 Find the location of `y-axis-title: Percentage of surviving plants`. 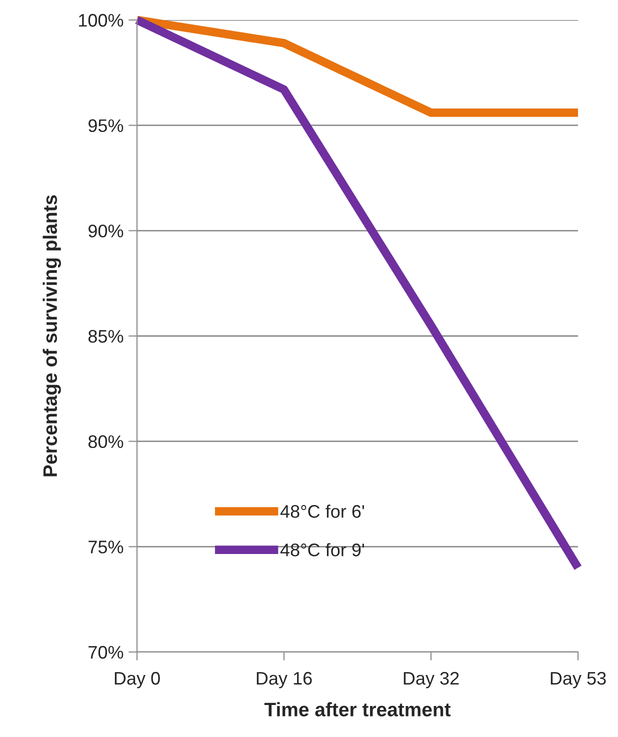

y-axis-title: Percentage of surviving plants is located at coordinates (51, 335).